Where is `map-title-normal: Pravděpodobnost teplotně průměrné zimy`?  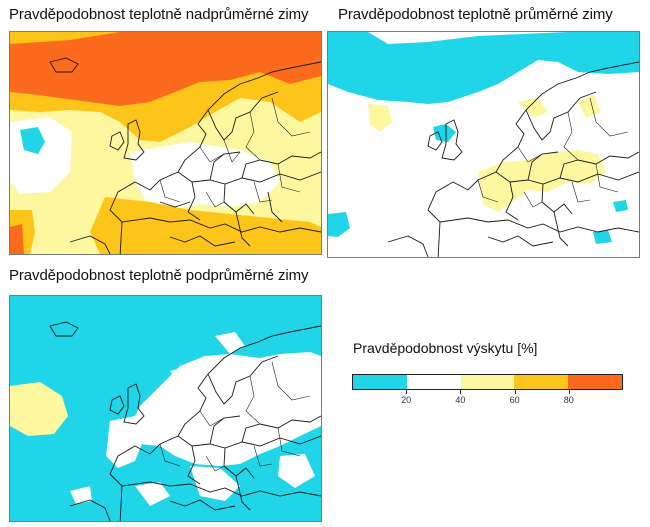
map-title-normal: Pravděpodobnost teplotně průměrné zimy is located at coordinates (475, 14).